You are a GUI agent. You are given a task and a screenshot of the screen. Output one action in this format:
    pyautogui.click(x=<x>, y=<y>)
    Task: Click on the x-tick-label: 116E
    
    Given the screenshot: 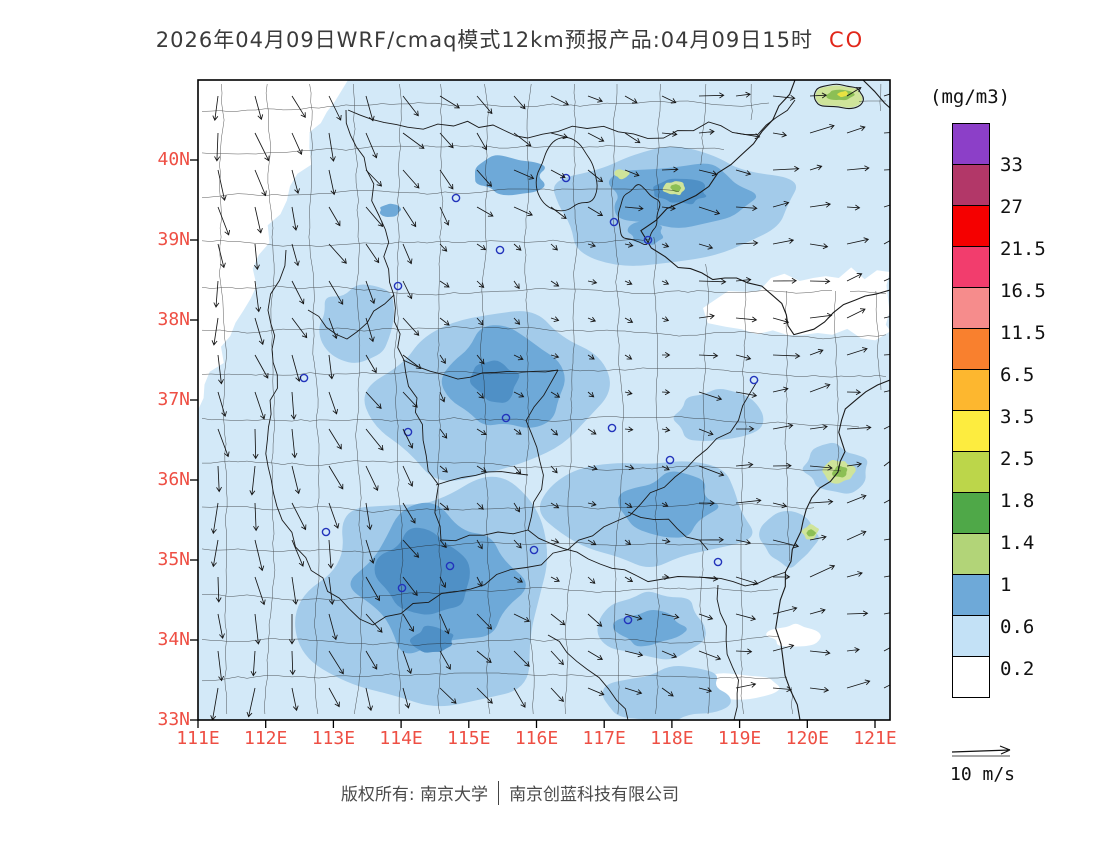 What is the action you would take?
    pyautogui.click(x=536, y=738)
    